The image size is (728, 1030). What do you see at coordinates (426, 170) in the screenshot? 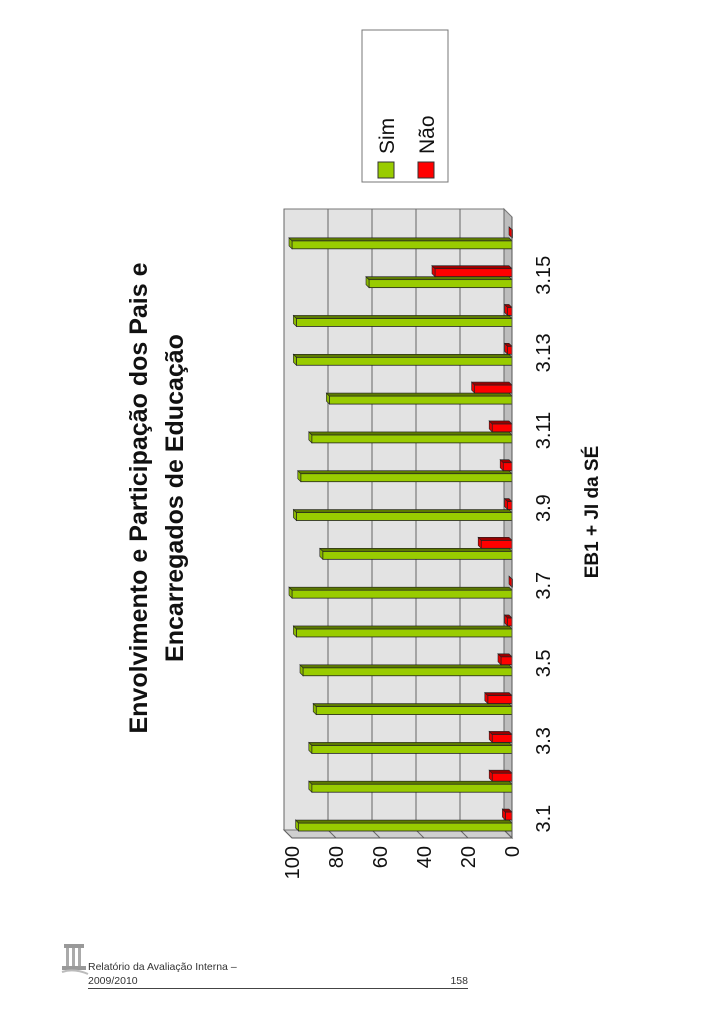
I see `legend-swatch-nao` at bounding box center [426, 170].